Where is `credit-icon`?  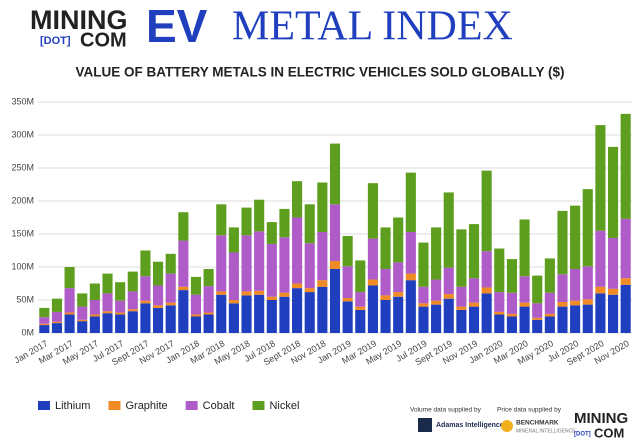 credit-icon is located at coordinates (425, 425).